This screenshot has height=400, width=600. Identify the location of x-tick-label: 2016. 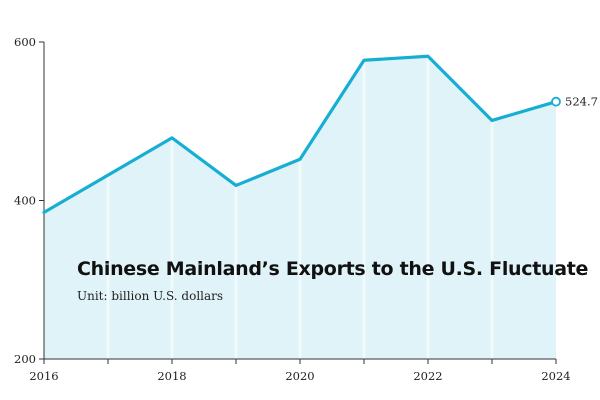
(43, 376).